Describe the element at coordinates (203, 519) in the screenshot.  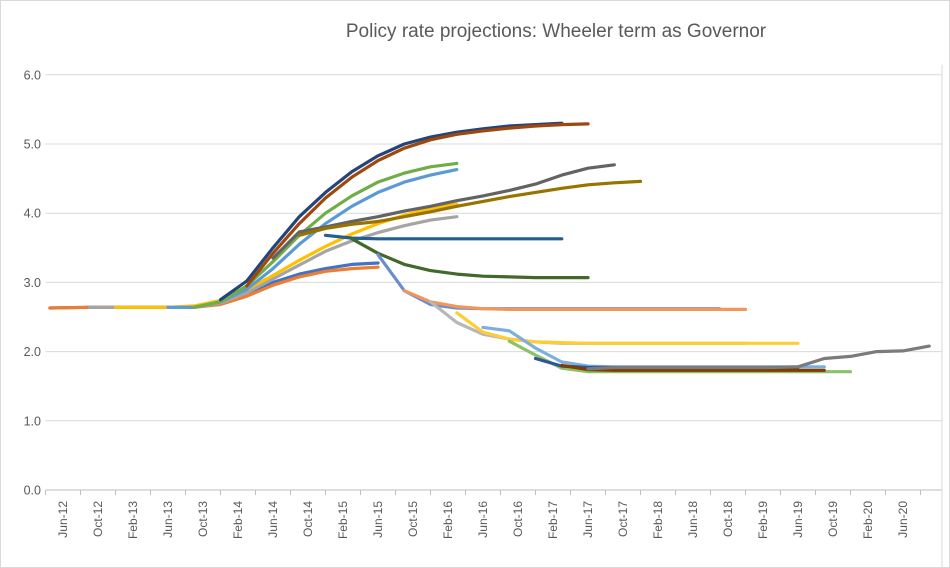
I see `x-axis-label: Oct-13` at that location.